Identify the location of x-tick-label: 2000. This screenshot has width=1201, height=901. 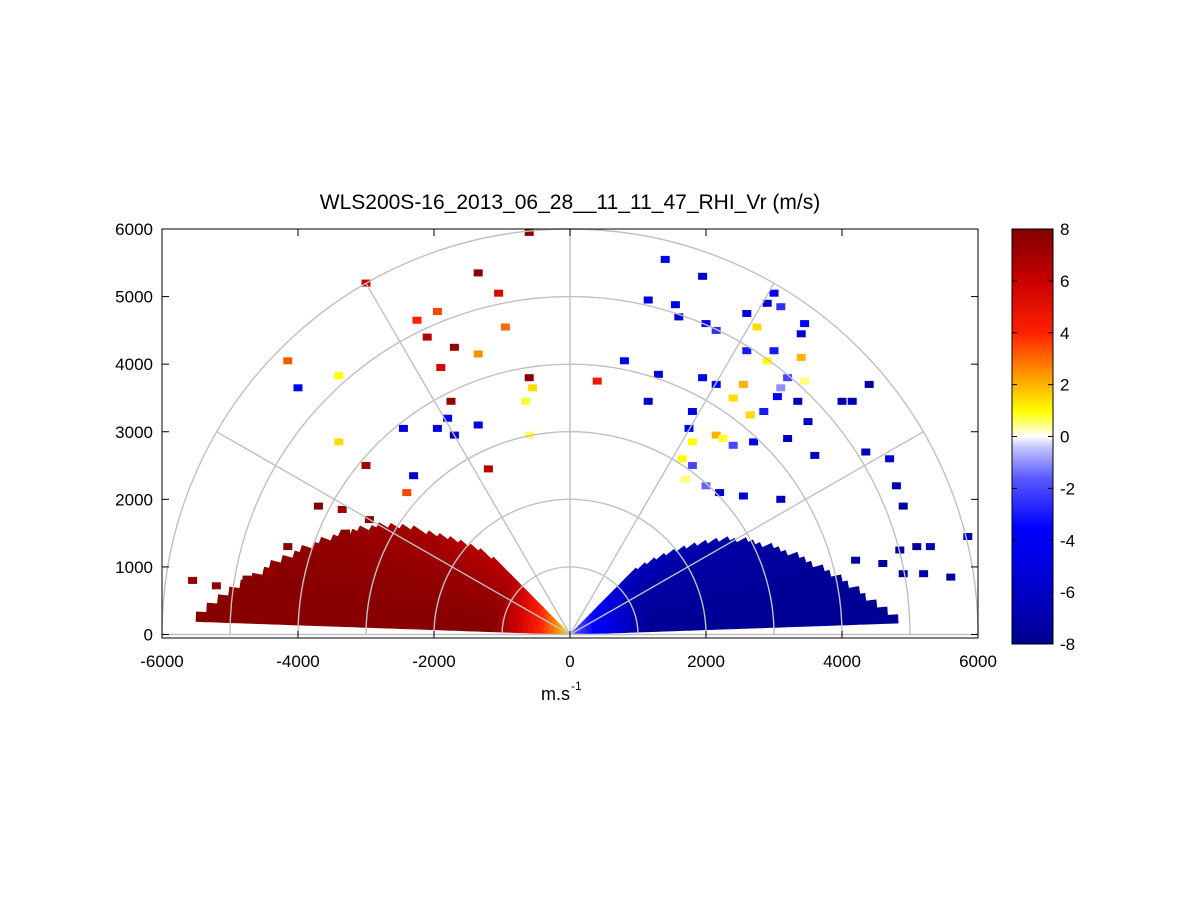
(706, 661).